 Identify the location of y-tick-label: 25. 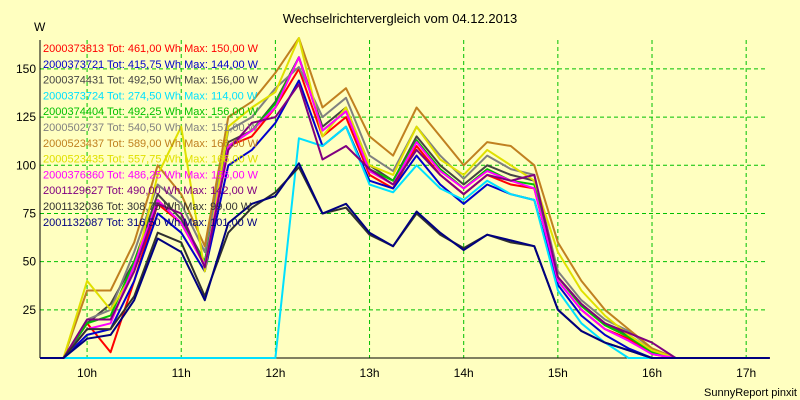
(30, 310).